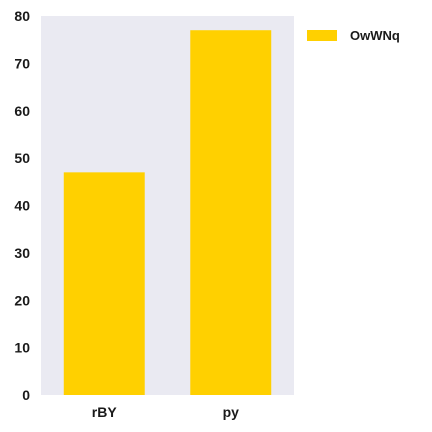 This screenshot has height=432, width=432. Describe the element at coordinates (22, 300) in the screenshot. I see `y-tick-label: 20` at that location.